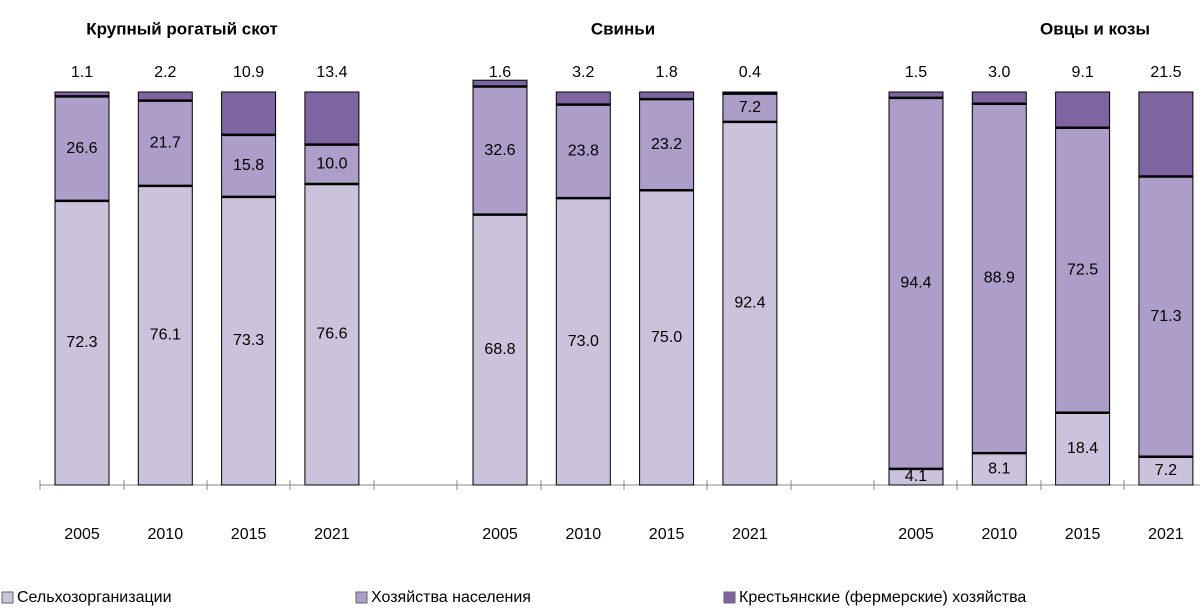 The width and height of the screenshot is (1200, 610). I want to click on data-label: 73.3, so click(248, 340).